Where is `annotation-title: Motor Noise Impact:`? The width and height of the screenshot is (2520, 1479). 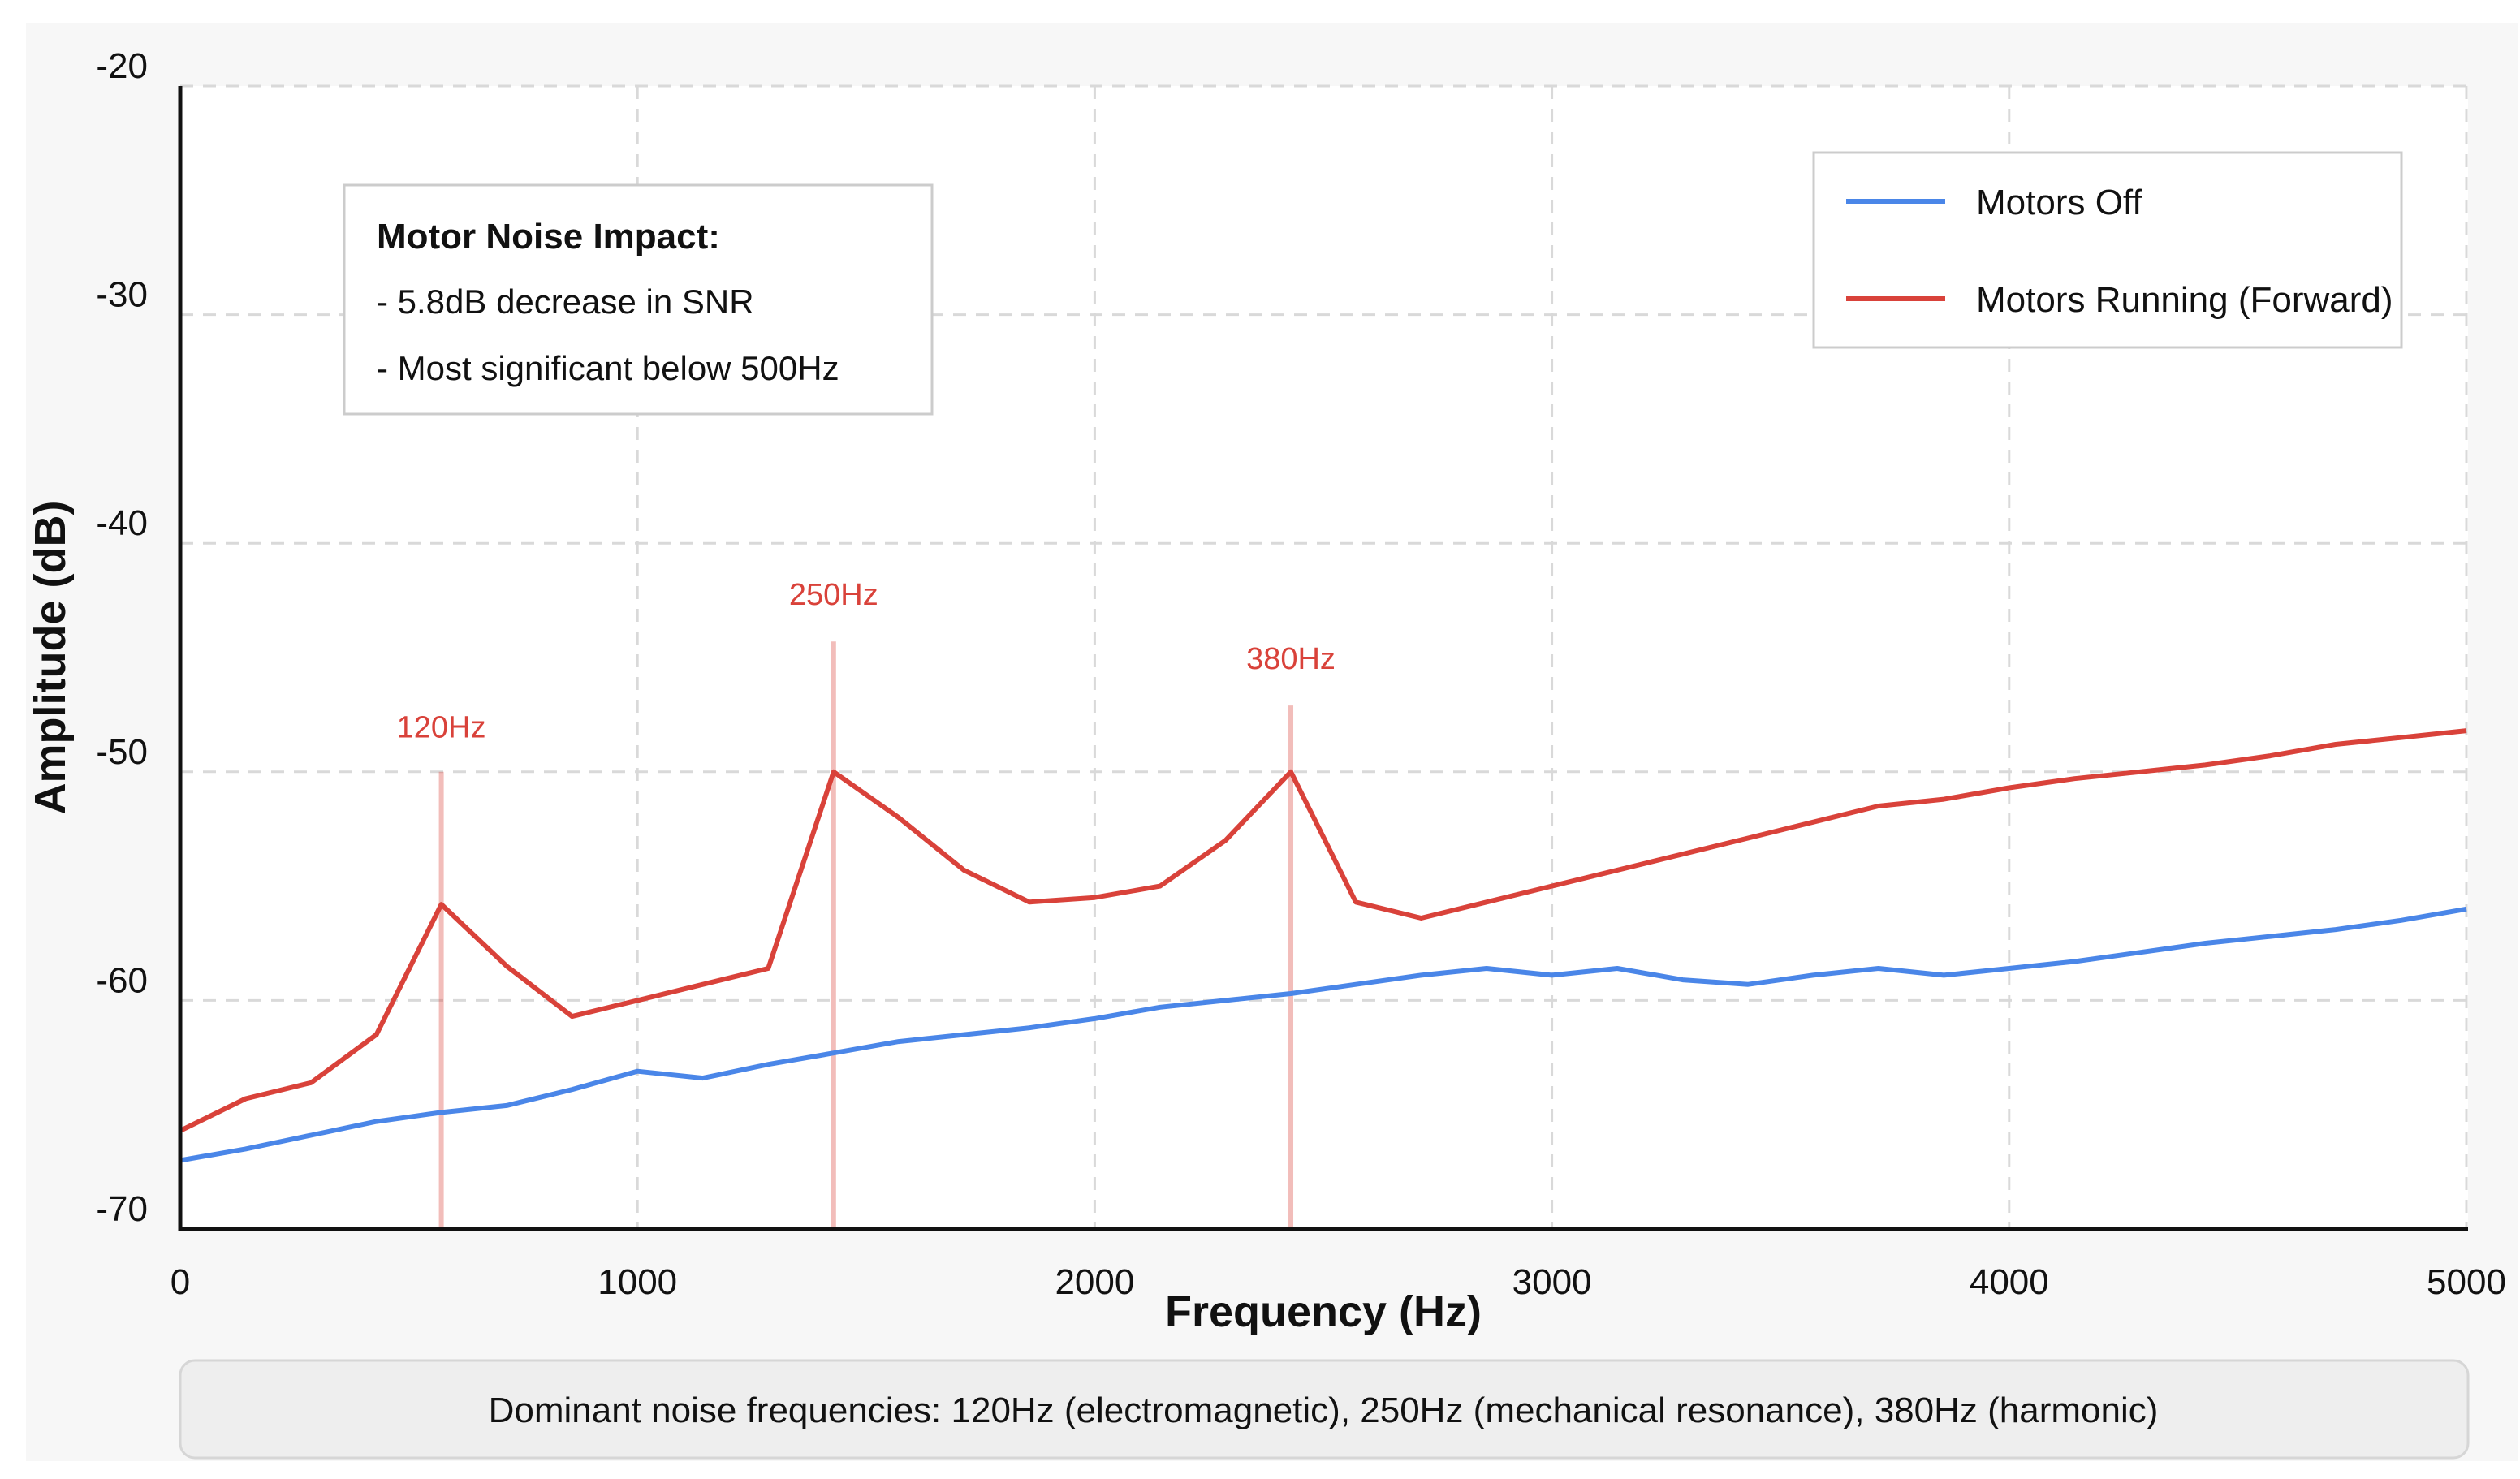 annotation-title: Motor Noise Impact: is located at coordinates (548, 237).